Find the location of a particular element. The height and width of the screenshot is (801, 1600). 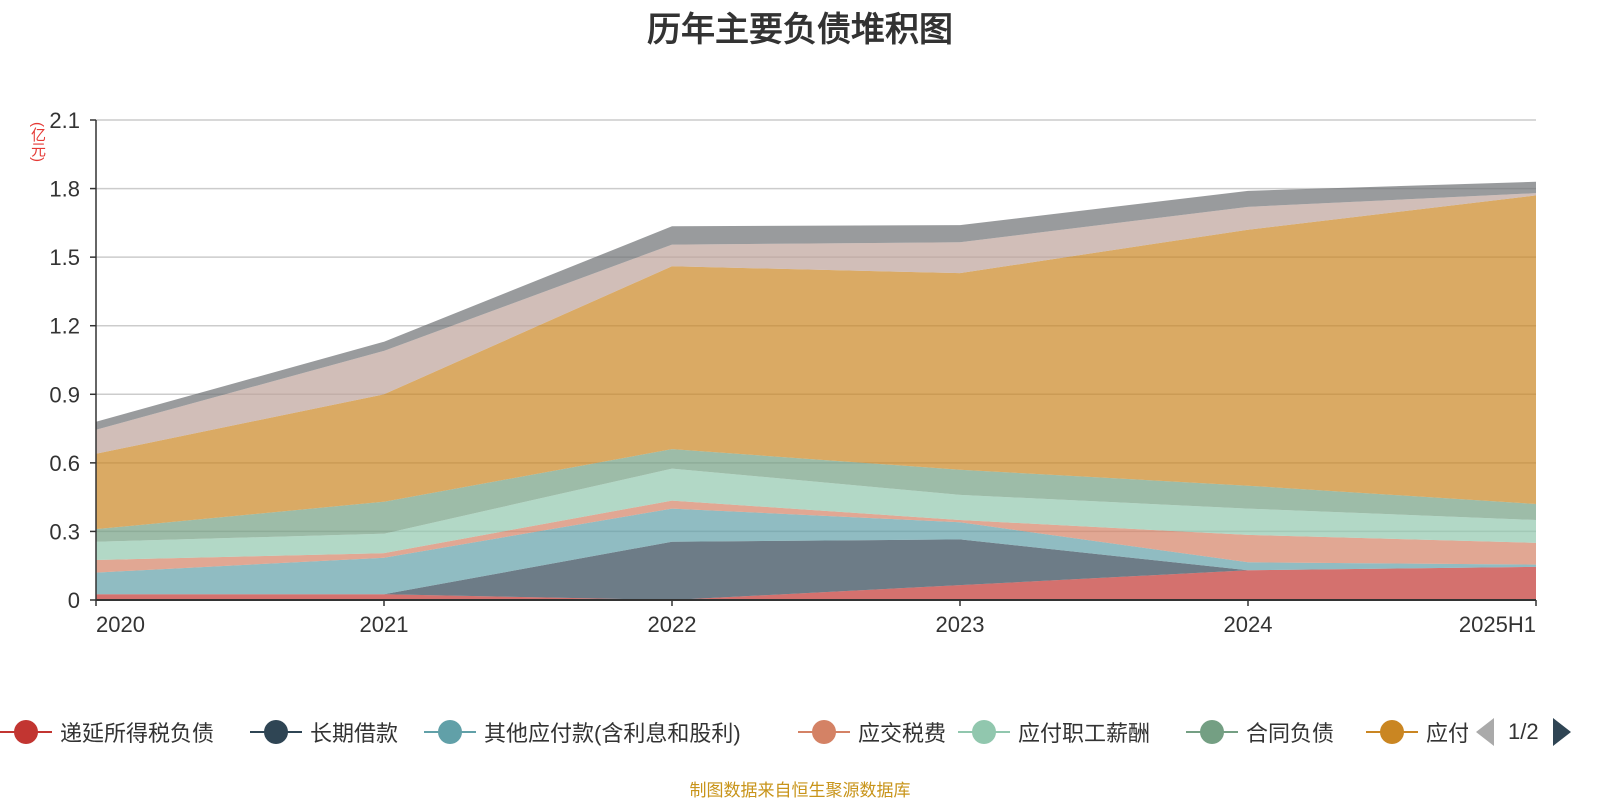

legend-page-indicator: 1/2 is located at coordinates (1523, 731).